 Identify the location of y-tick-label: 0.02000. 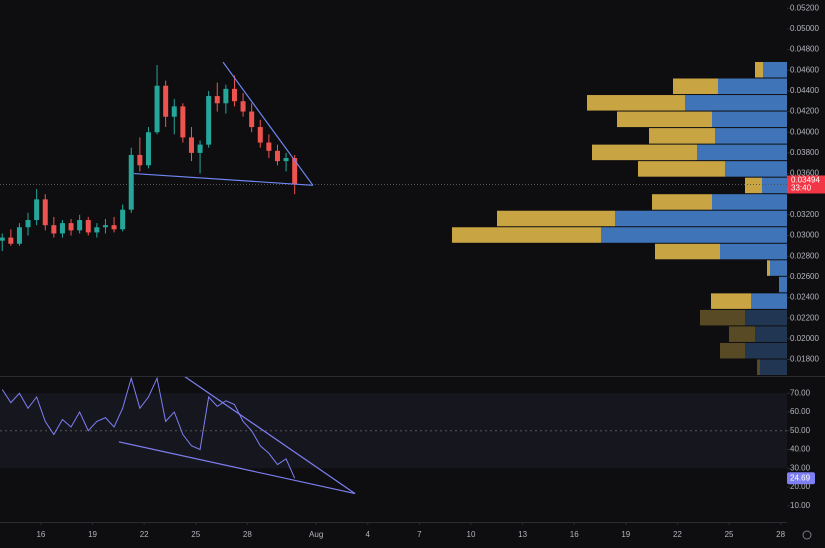
(804, 338).